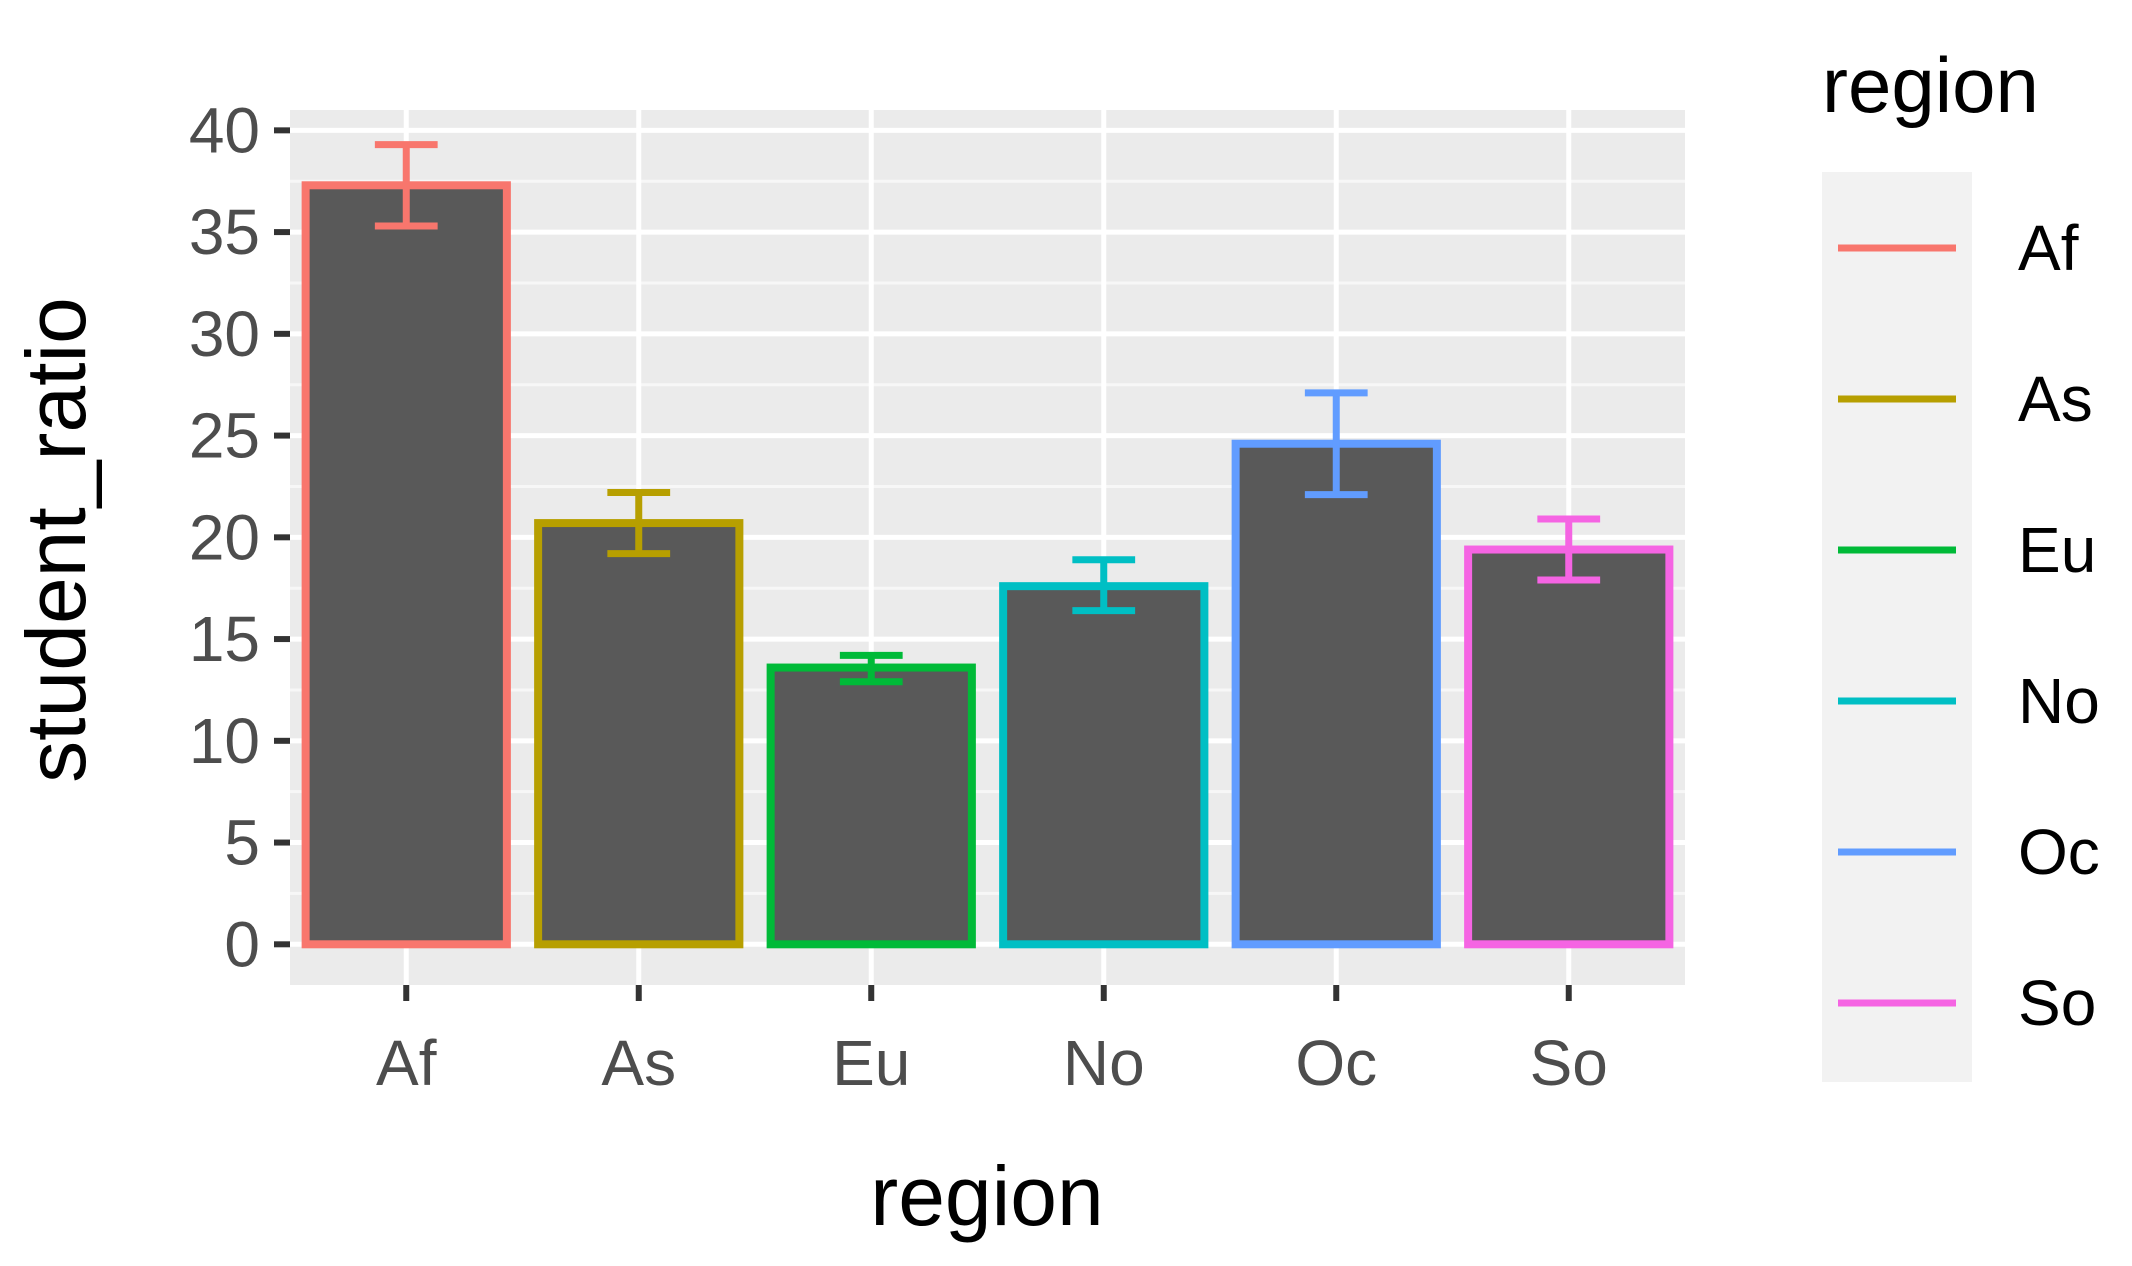 This screenshot has width=2132, height=1266. Describe the element at coordinates (2057, 550) in the screenshot. I see `legend-label-eu: Eu` at that location.